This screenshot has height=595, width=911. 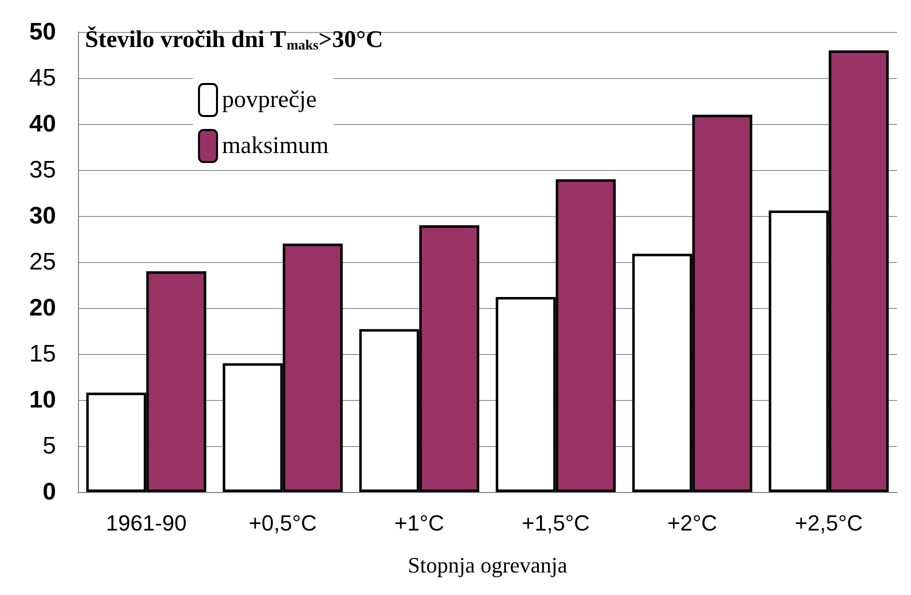 What do you see at coordinates (49, 446) in the screenshot?
I see `y-tick-label: 5` at bounding box center [49, 446].